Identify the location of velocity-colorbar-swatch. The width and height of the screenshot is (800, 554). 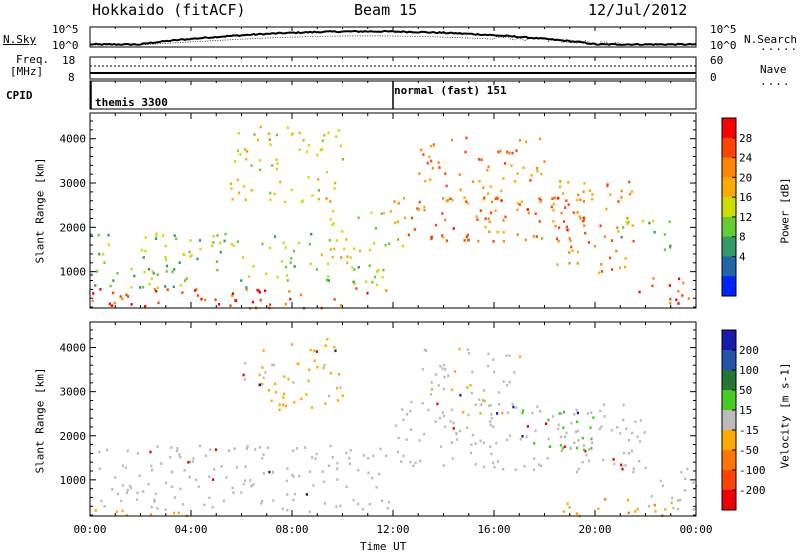
(729, 440).